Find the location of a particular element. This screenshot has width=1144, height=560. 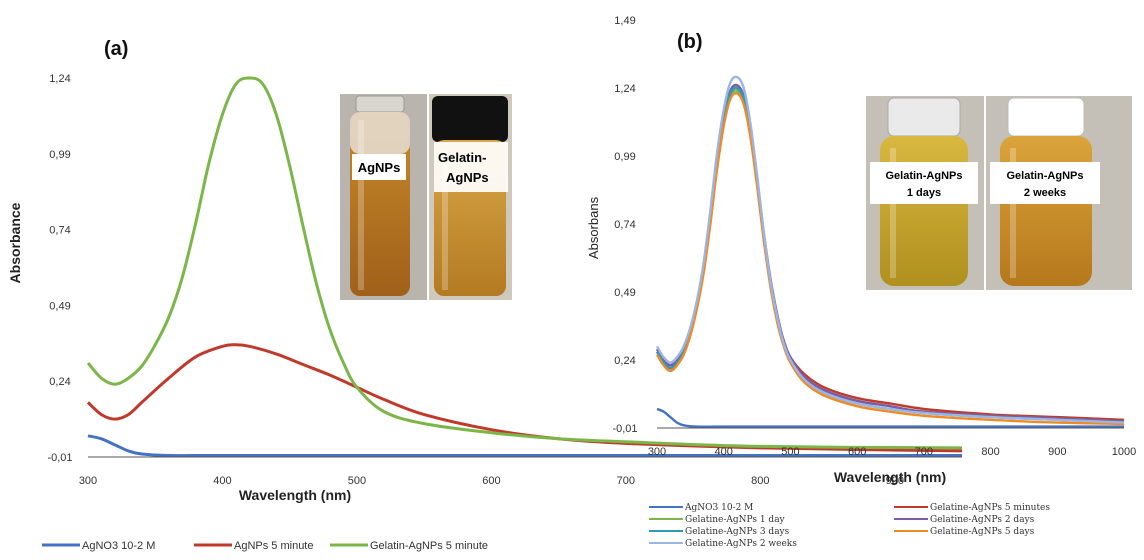

panel-a-x-axis-label: Wavelength (nm) is located at coordinates (295, 495).